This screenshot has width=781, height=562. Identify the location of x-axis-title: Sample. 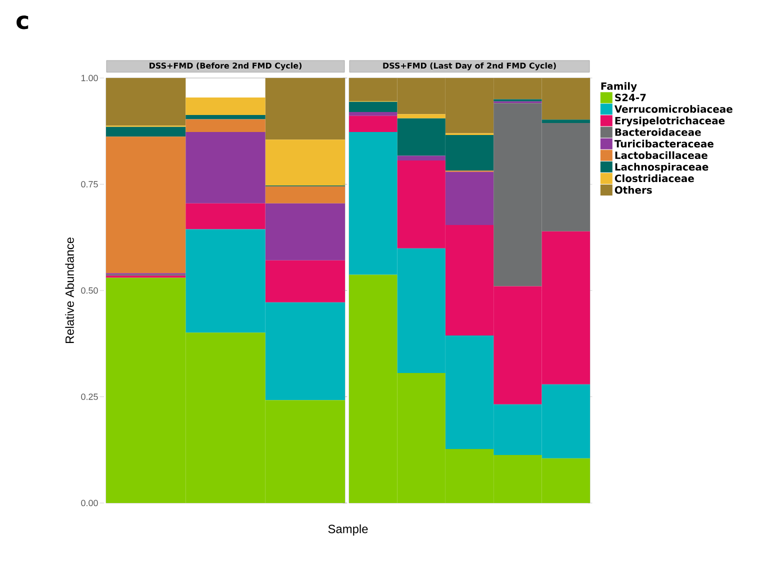
(348, 530).